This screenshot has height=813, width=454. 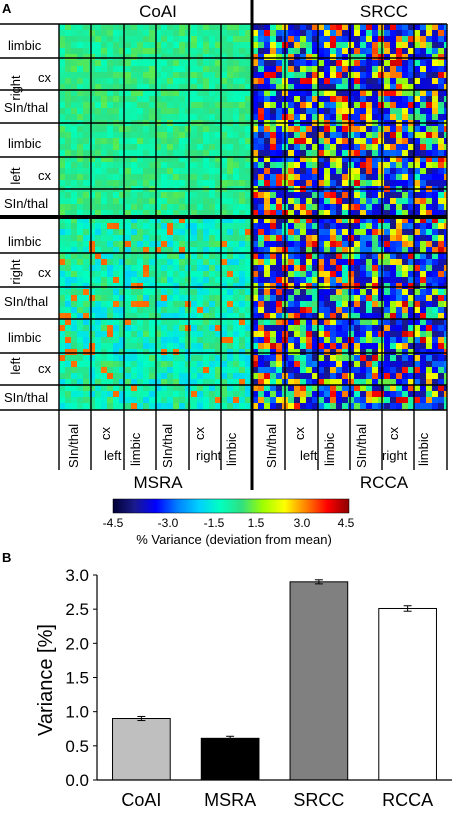 I want to click on colorbar-tick: 1.5, so click(x=256, y=523).